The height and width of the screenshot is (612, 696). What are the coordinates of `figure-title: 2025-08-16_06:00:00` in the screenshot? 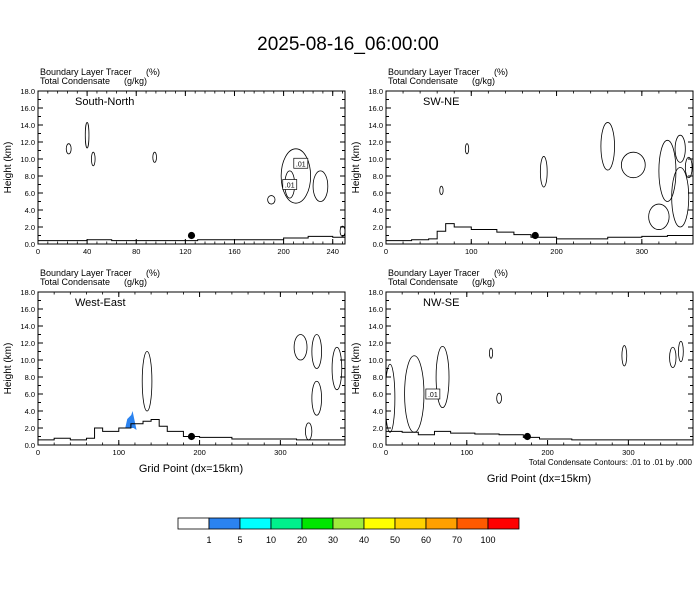 It's located at (348, 44).